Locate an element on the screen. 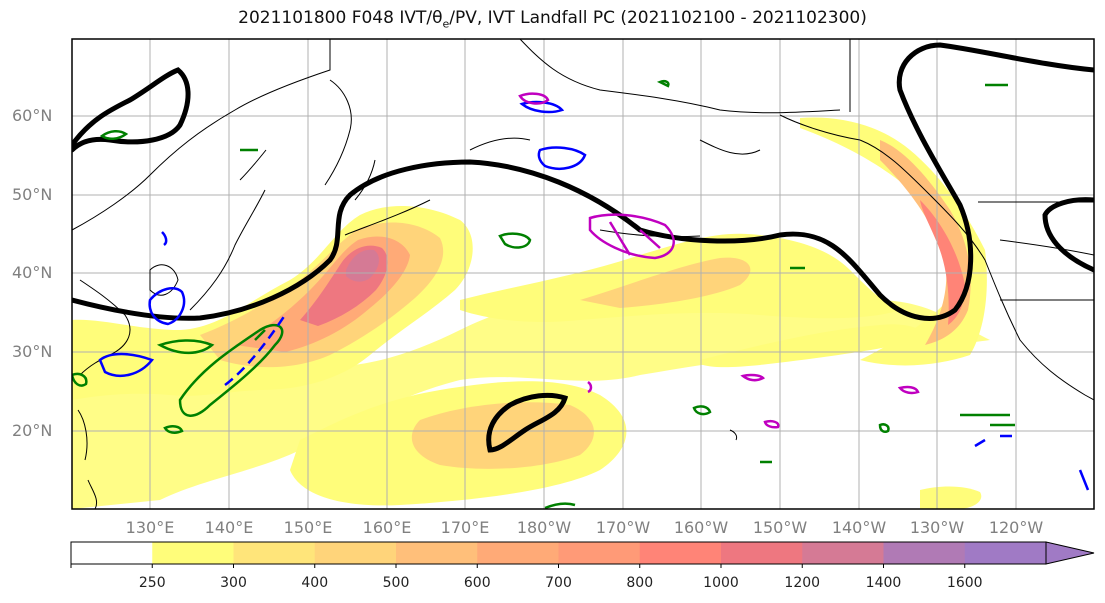 The height and width of the screenshot is (603, 1105). country-border-canada is located at coordinates (971, 170).